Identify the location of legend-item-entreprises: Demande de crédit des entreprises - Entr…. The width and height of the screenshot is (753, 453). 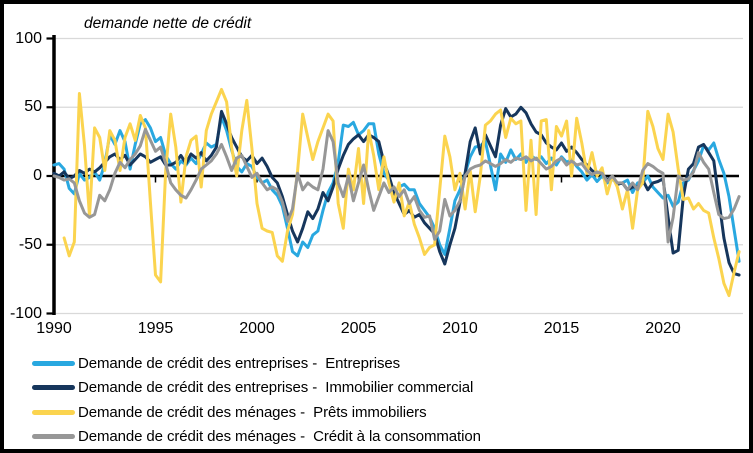
(216, 363).